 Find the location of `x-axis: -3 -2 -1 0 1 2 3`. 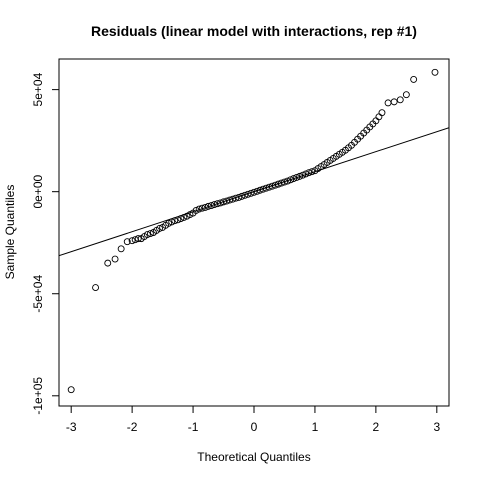

x-axis: -3 -2 -1 0 1 2 3 is located at coordinates (253, 419).